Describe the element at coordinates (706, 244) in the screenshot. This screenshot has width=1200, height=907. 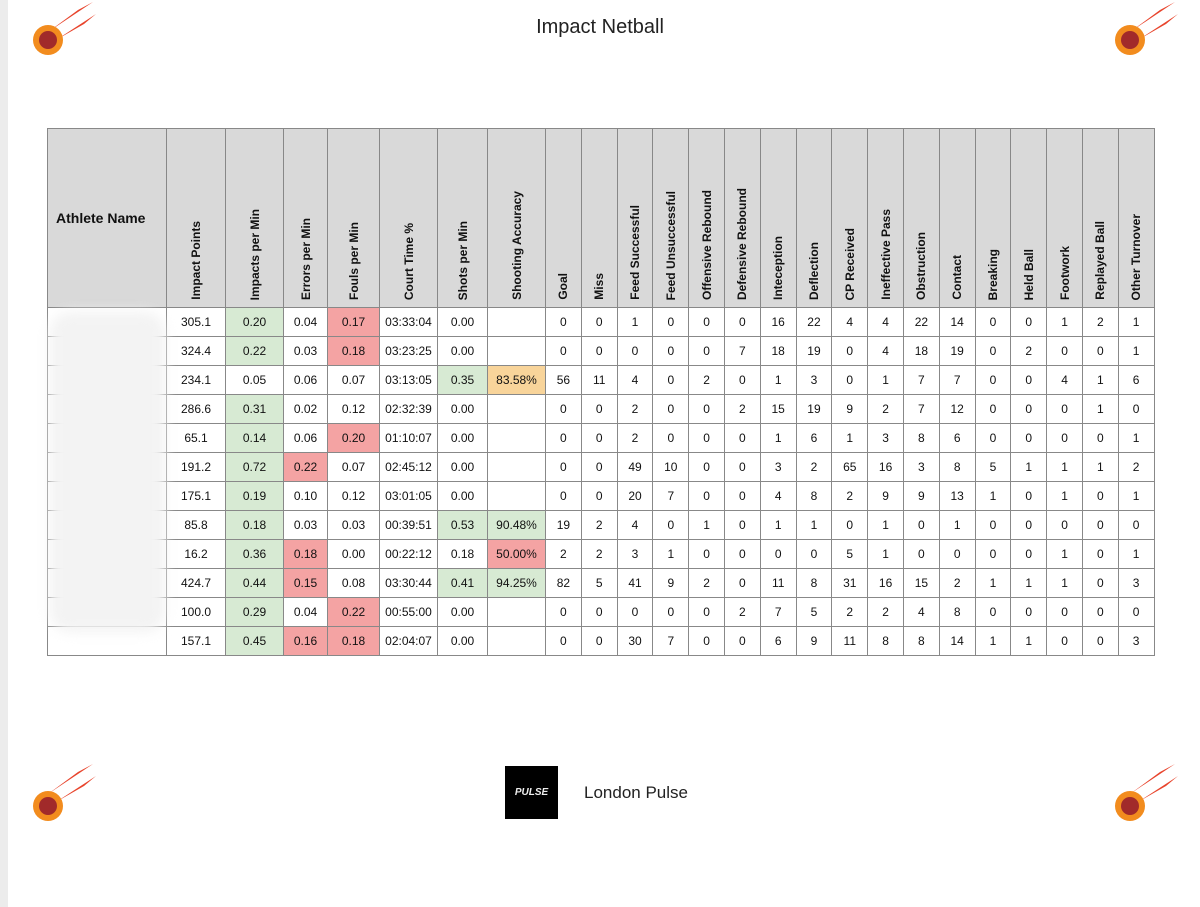
I see `column-header-text: Offensive Rebound` at that location.